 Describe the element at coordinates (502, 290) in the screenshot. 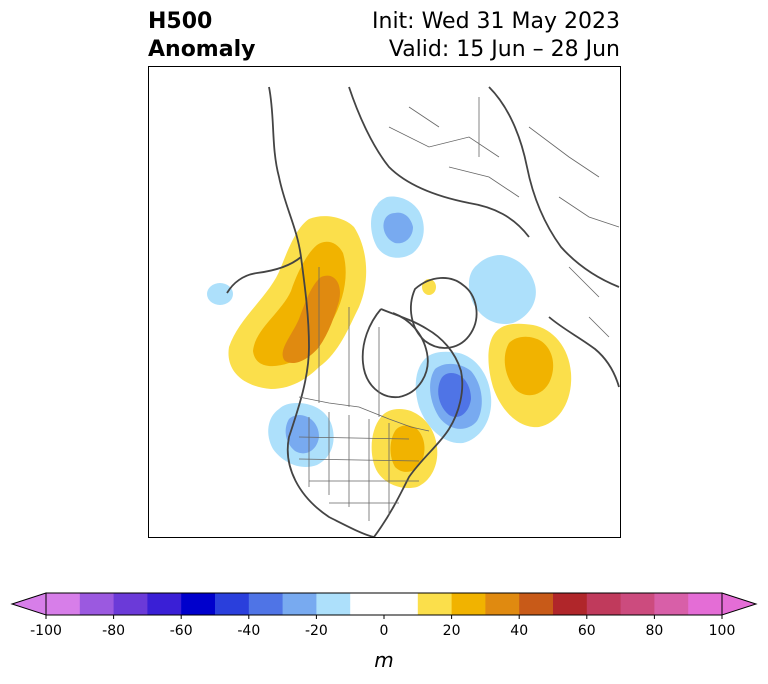

I see `anomaly-negative-scandinavia` at that location.